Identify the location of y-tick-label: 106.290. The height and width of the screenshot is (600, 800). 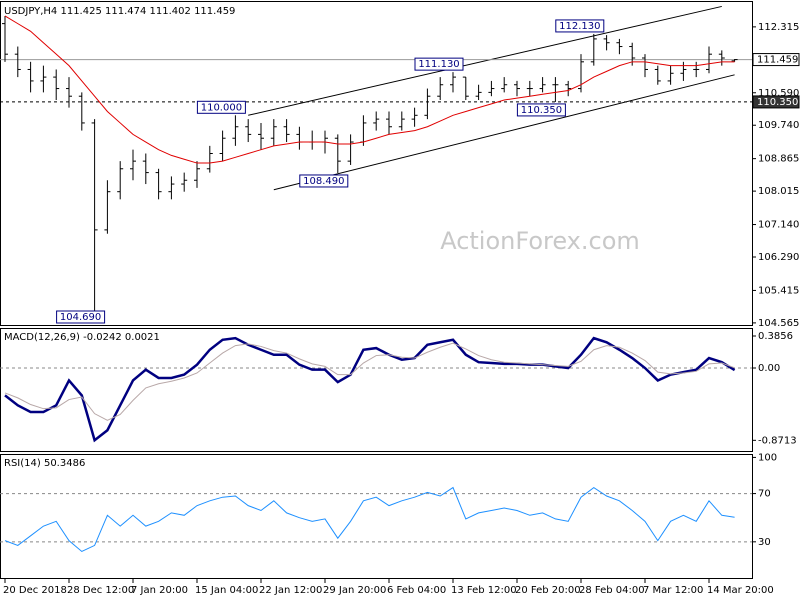
(778, 257).